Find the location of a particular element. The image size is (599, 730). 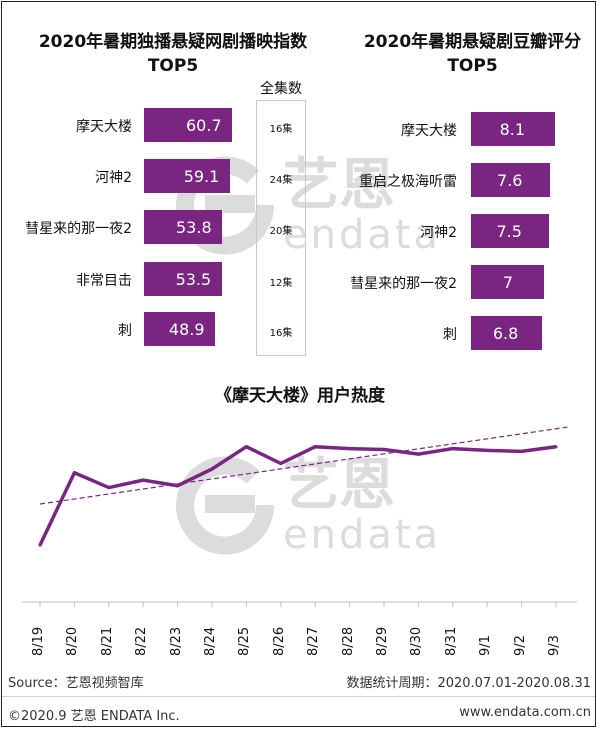

right-chart-title: 2020年暑期悬疑剧豆瓣评分TOP5 is located at coordinates (472, 54).